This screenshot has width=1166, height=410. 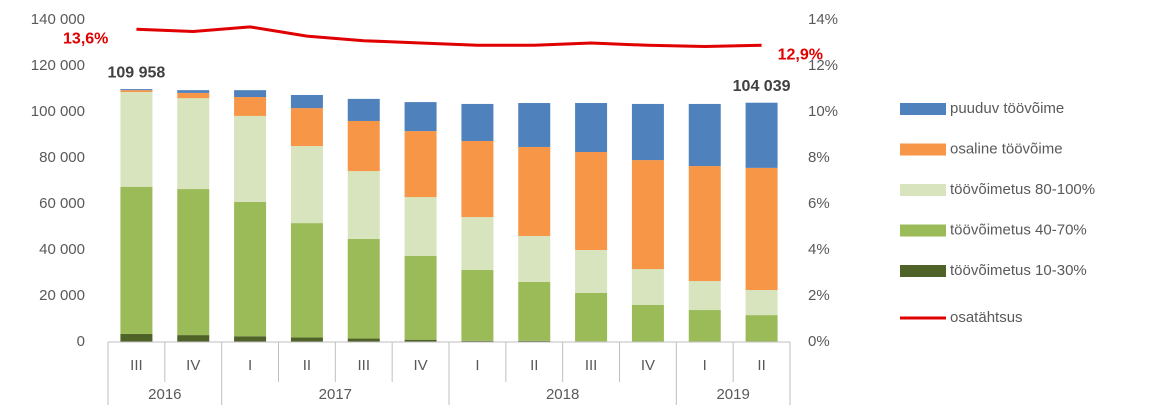 I want to click on total-label: 109 958, so click(x=136, y=72).